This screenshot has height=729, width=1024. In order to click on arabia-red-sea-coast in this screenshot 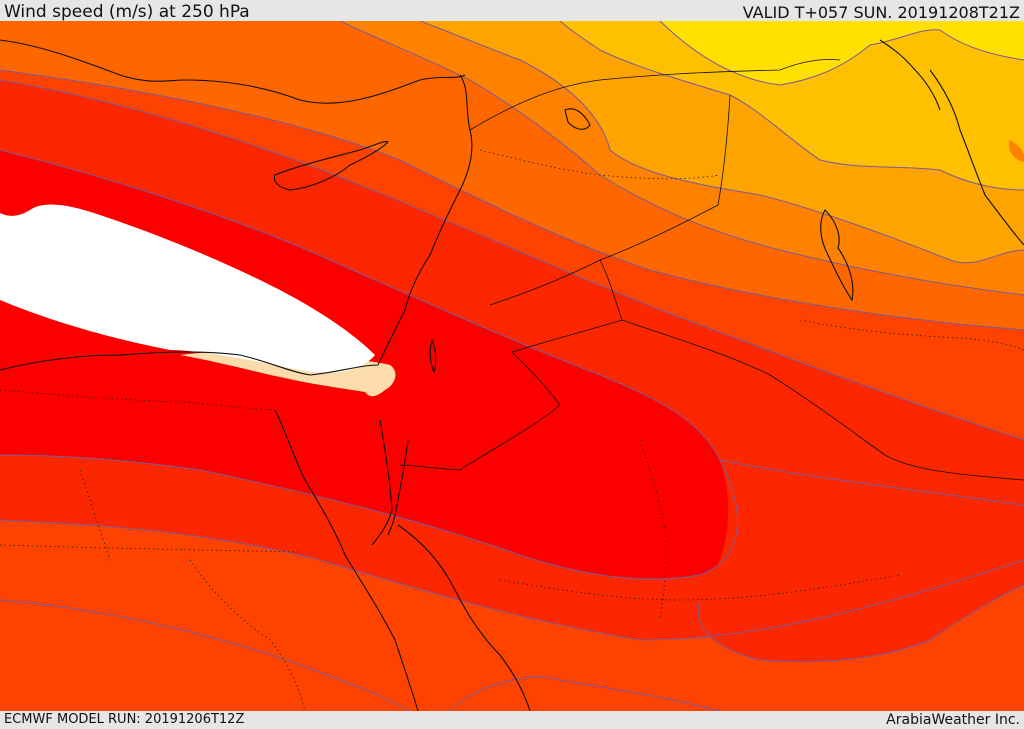, I will do `click(464, 617)`.